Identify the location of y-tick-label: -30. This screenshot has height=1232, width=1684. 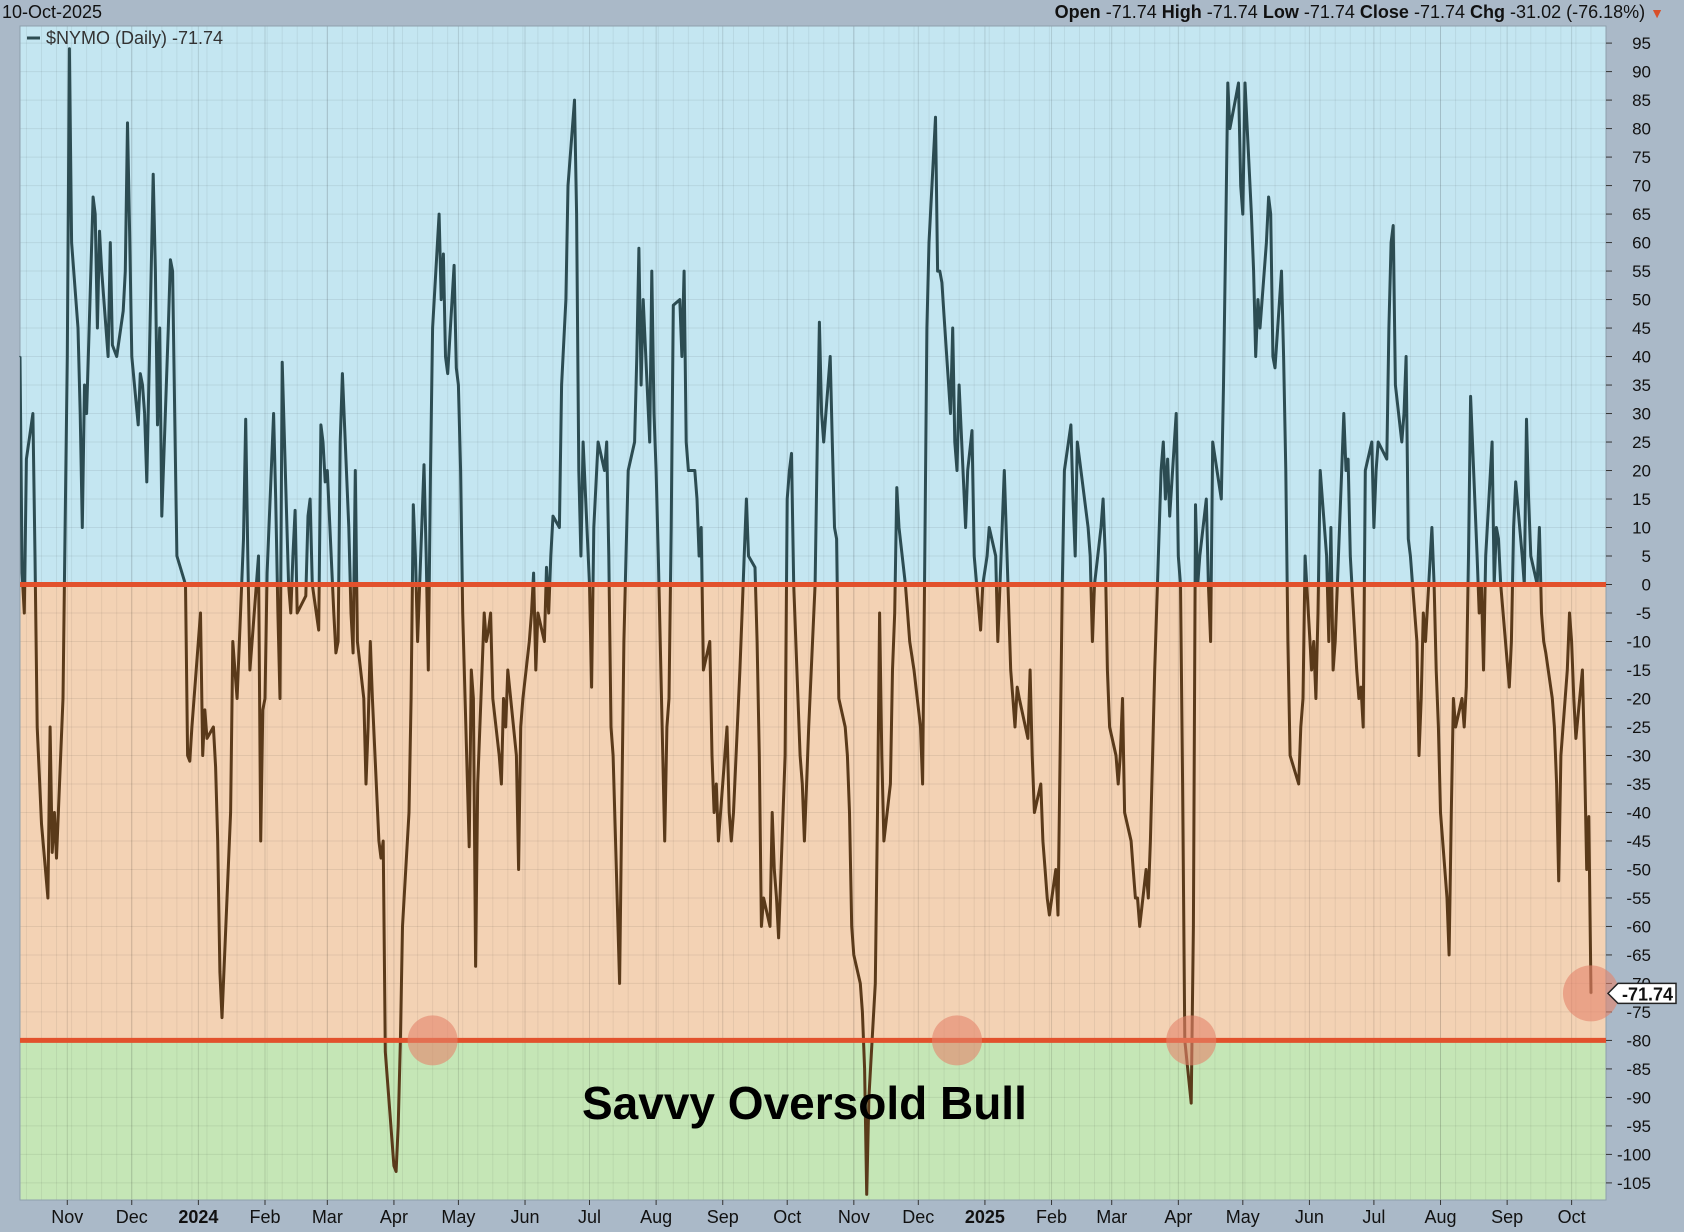
(1638, 755).